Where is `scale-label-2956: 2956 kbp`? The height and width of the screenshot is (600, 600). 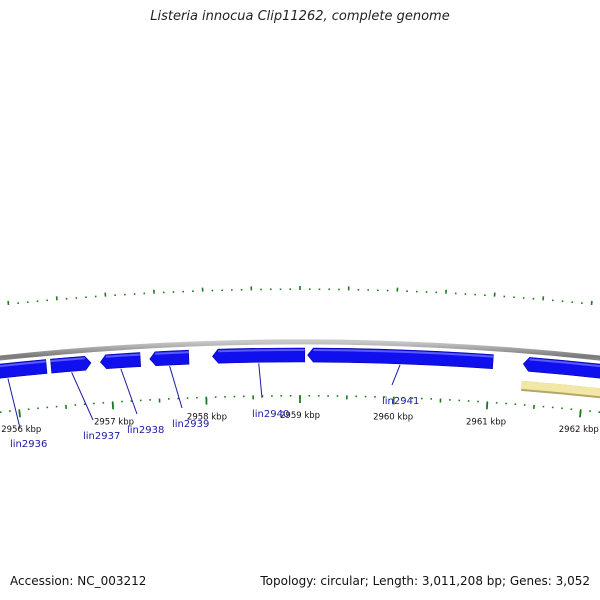 scale-label-2956: 2956 kbp is located at coordinates (21, 430).